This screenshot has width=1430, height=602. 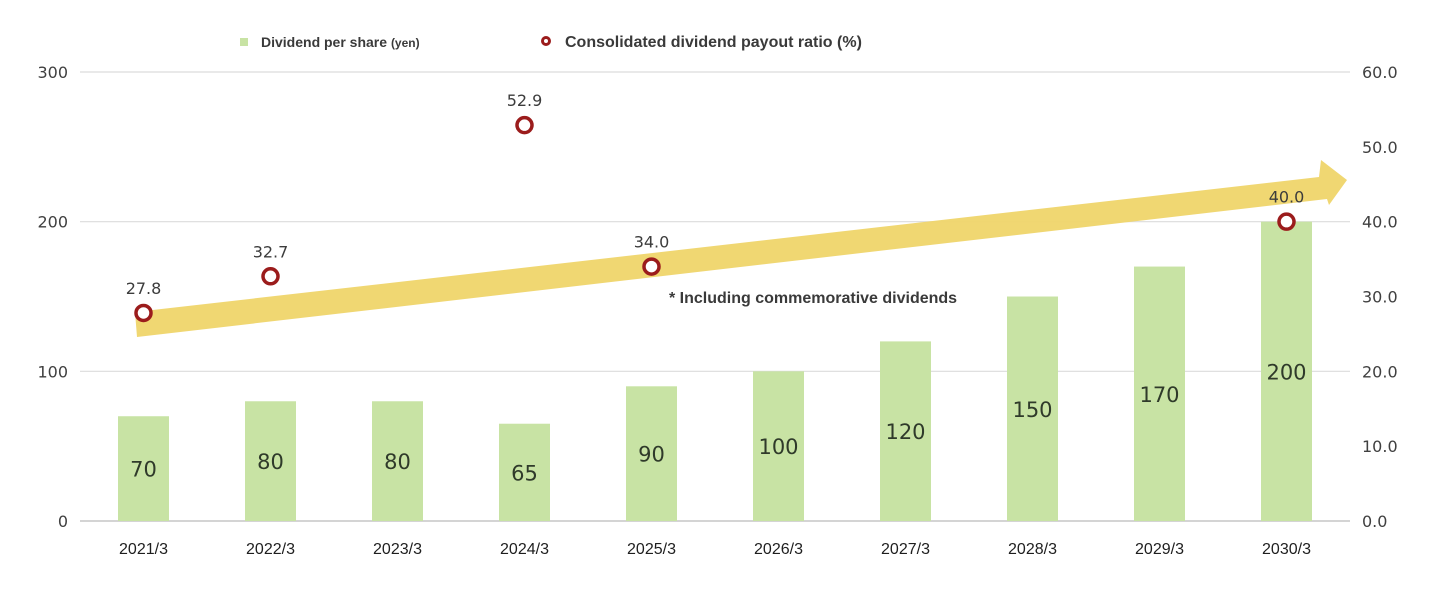 I want to click on bar-value-label: 100, so click(x=778, y=447).